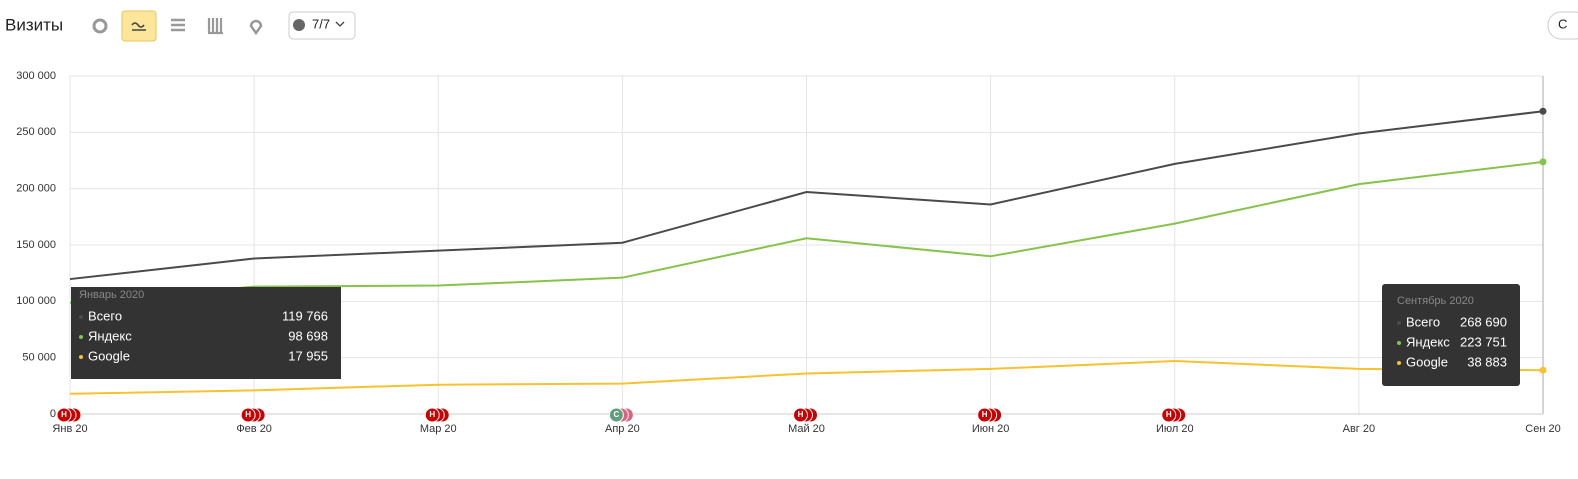  Describe the element at coordinates (1359, 429) in the screenshot. I see `x-tick-label: Авг 20` at that location.